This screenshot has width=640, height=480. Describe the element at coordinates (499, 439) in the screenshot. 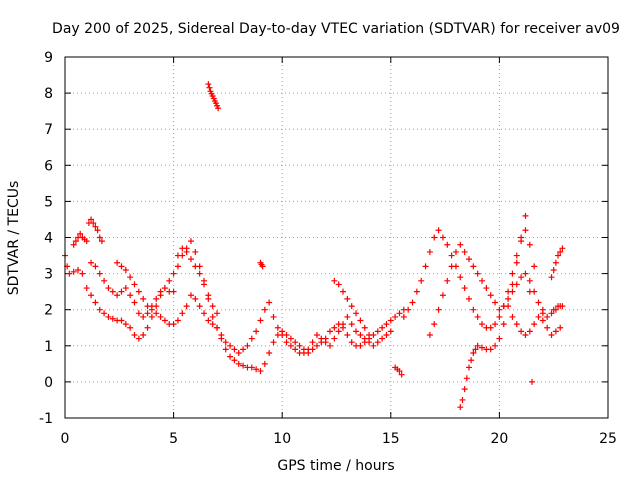

I see `x-tick-label: 20` at that location.